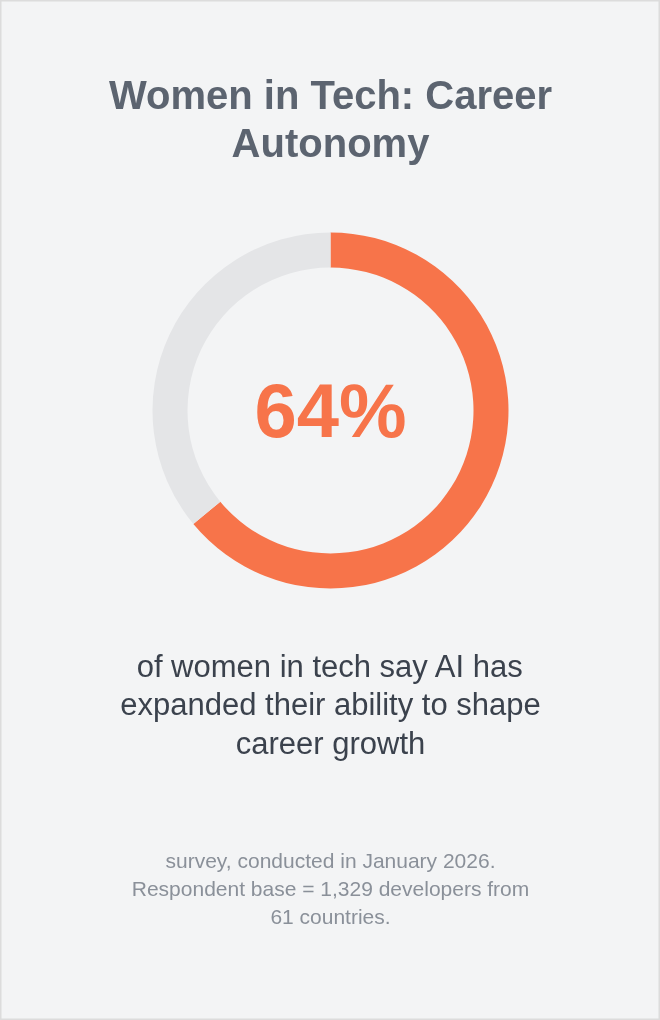  What do you see at coordinates (330, 410) in the screenshot?
I see `data-label: 64%` at bounding box center [330, 410].